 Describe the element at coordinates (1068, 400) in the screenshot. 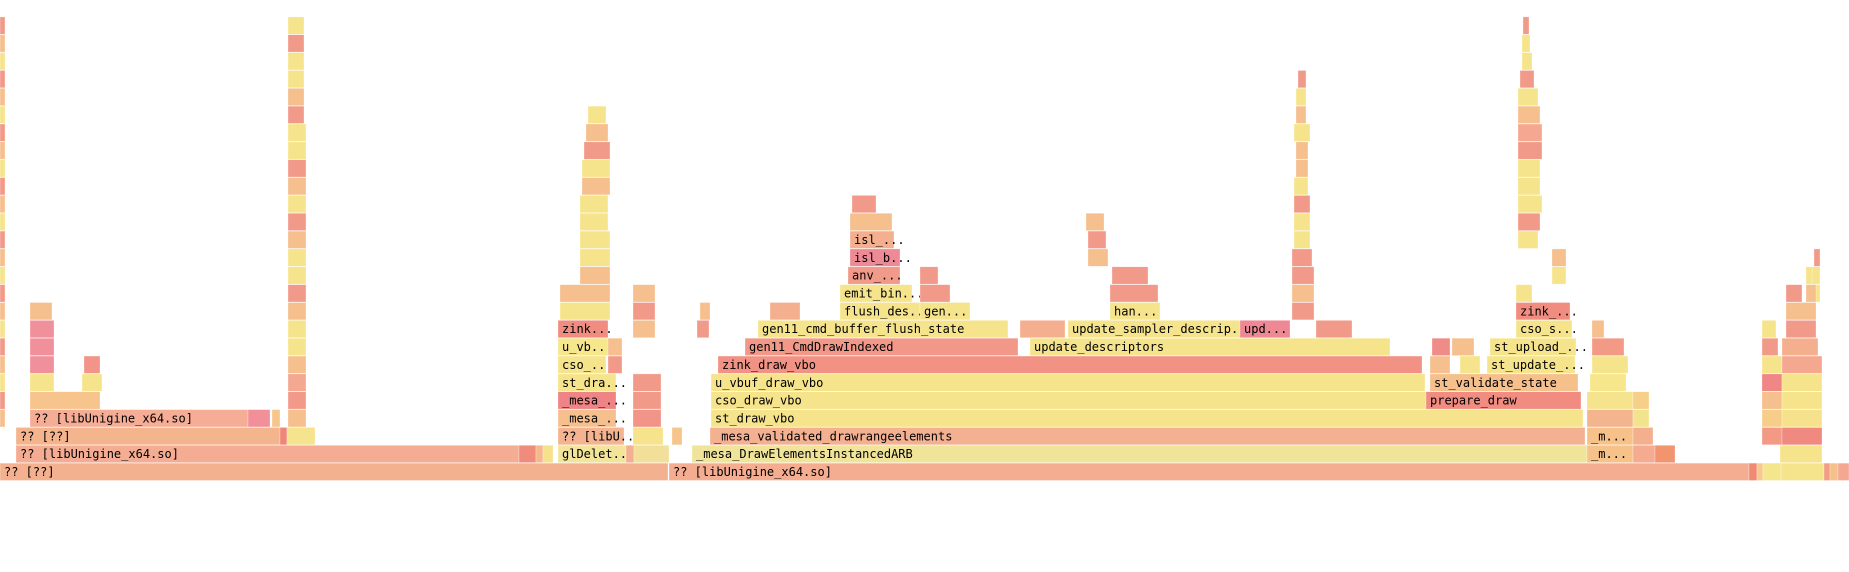

I see `flame-frame: cso_draw_vbo` at that location.